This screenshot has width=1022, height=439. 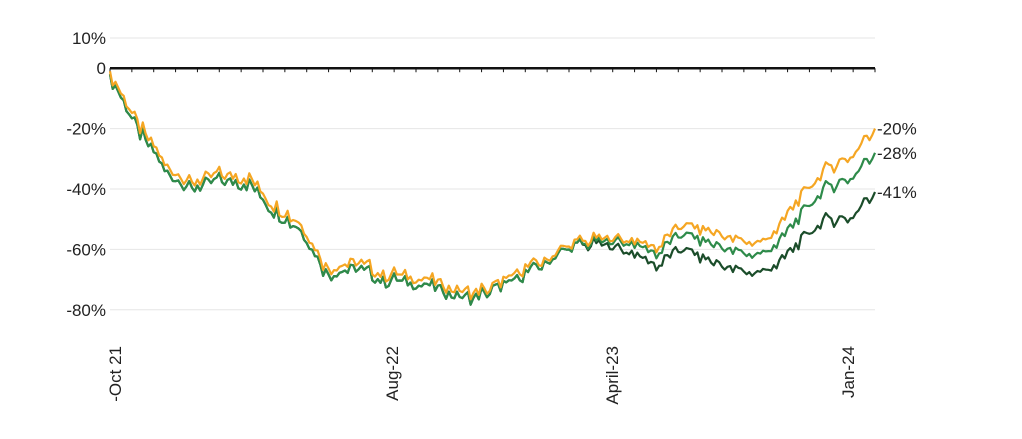 What do you see at coordinates (89, 38) in the screenshot?
I see `y-tick-label: 10%` at bounding box center [89, 38].